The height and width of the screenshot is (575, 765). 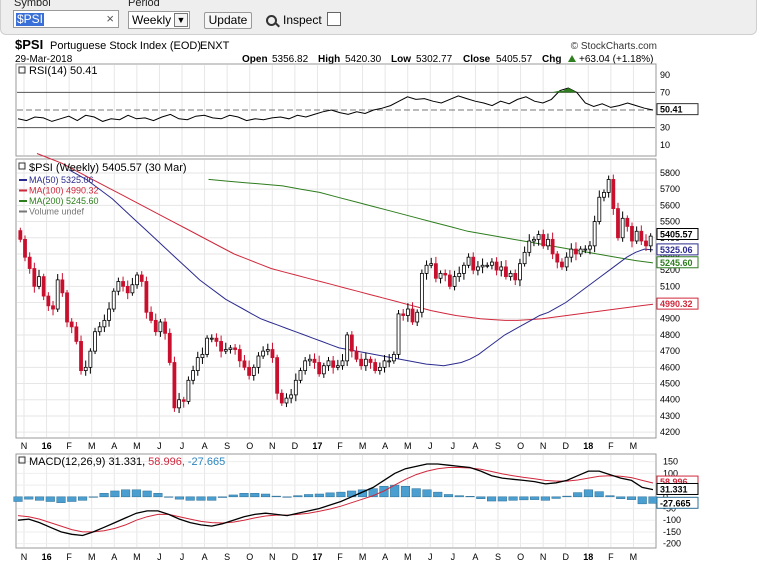 I want to click on update-button: Update, so click(x=228, y=20).